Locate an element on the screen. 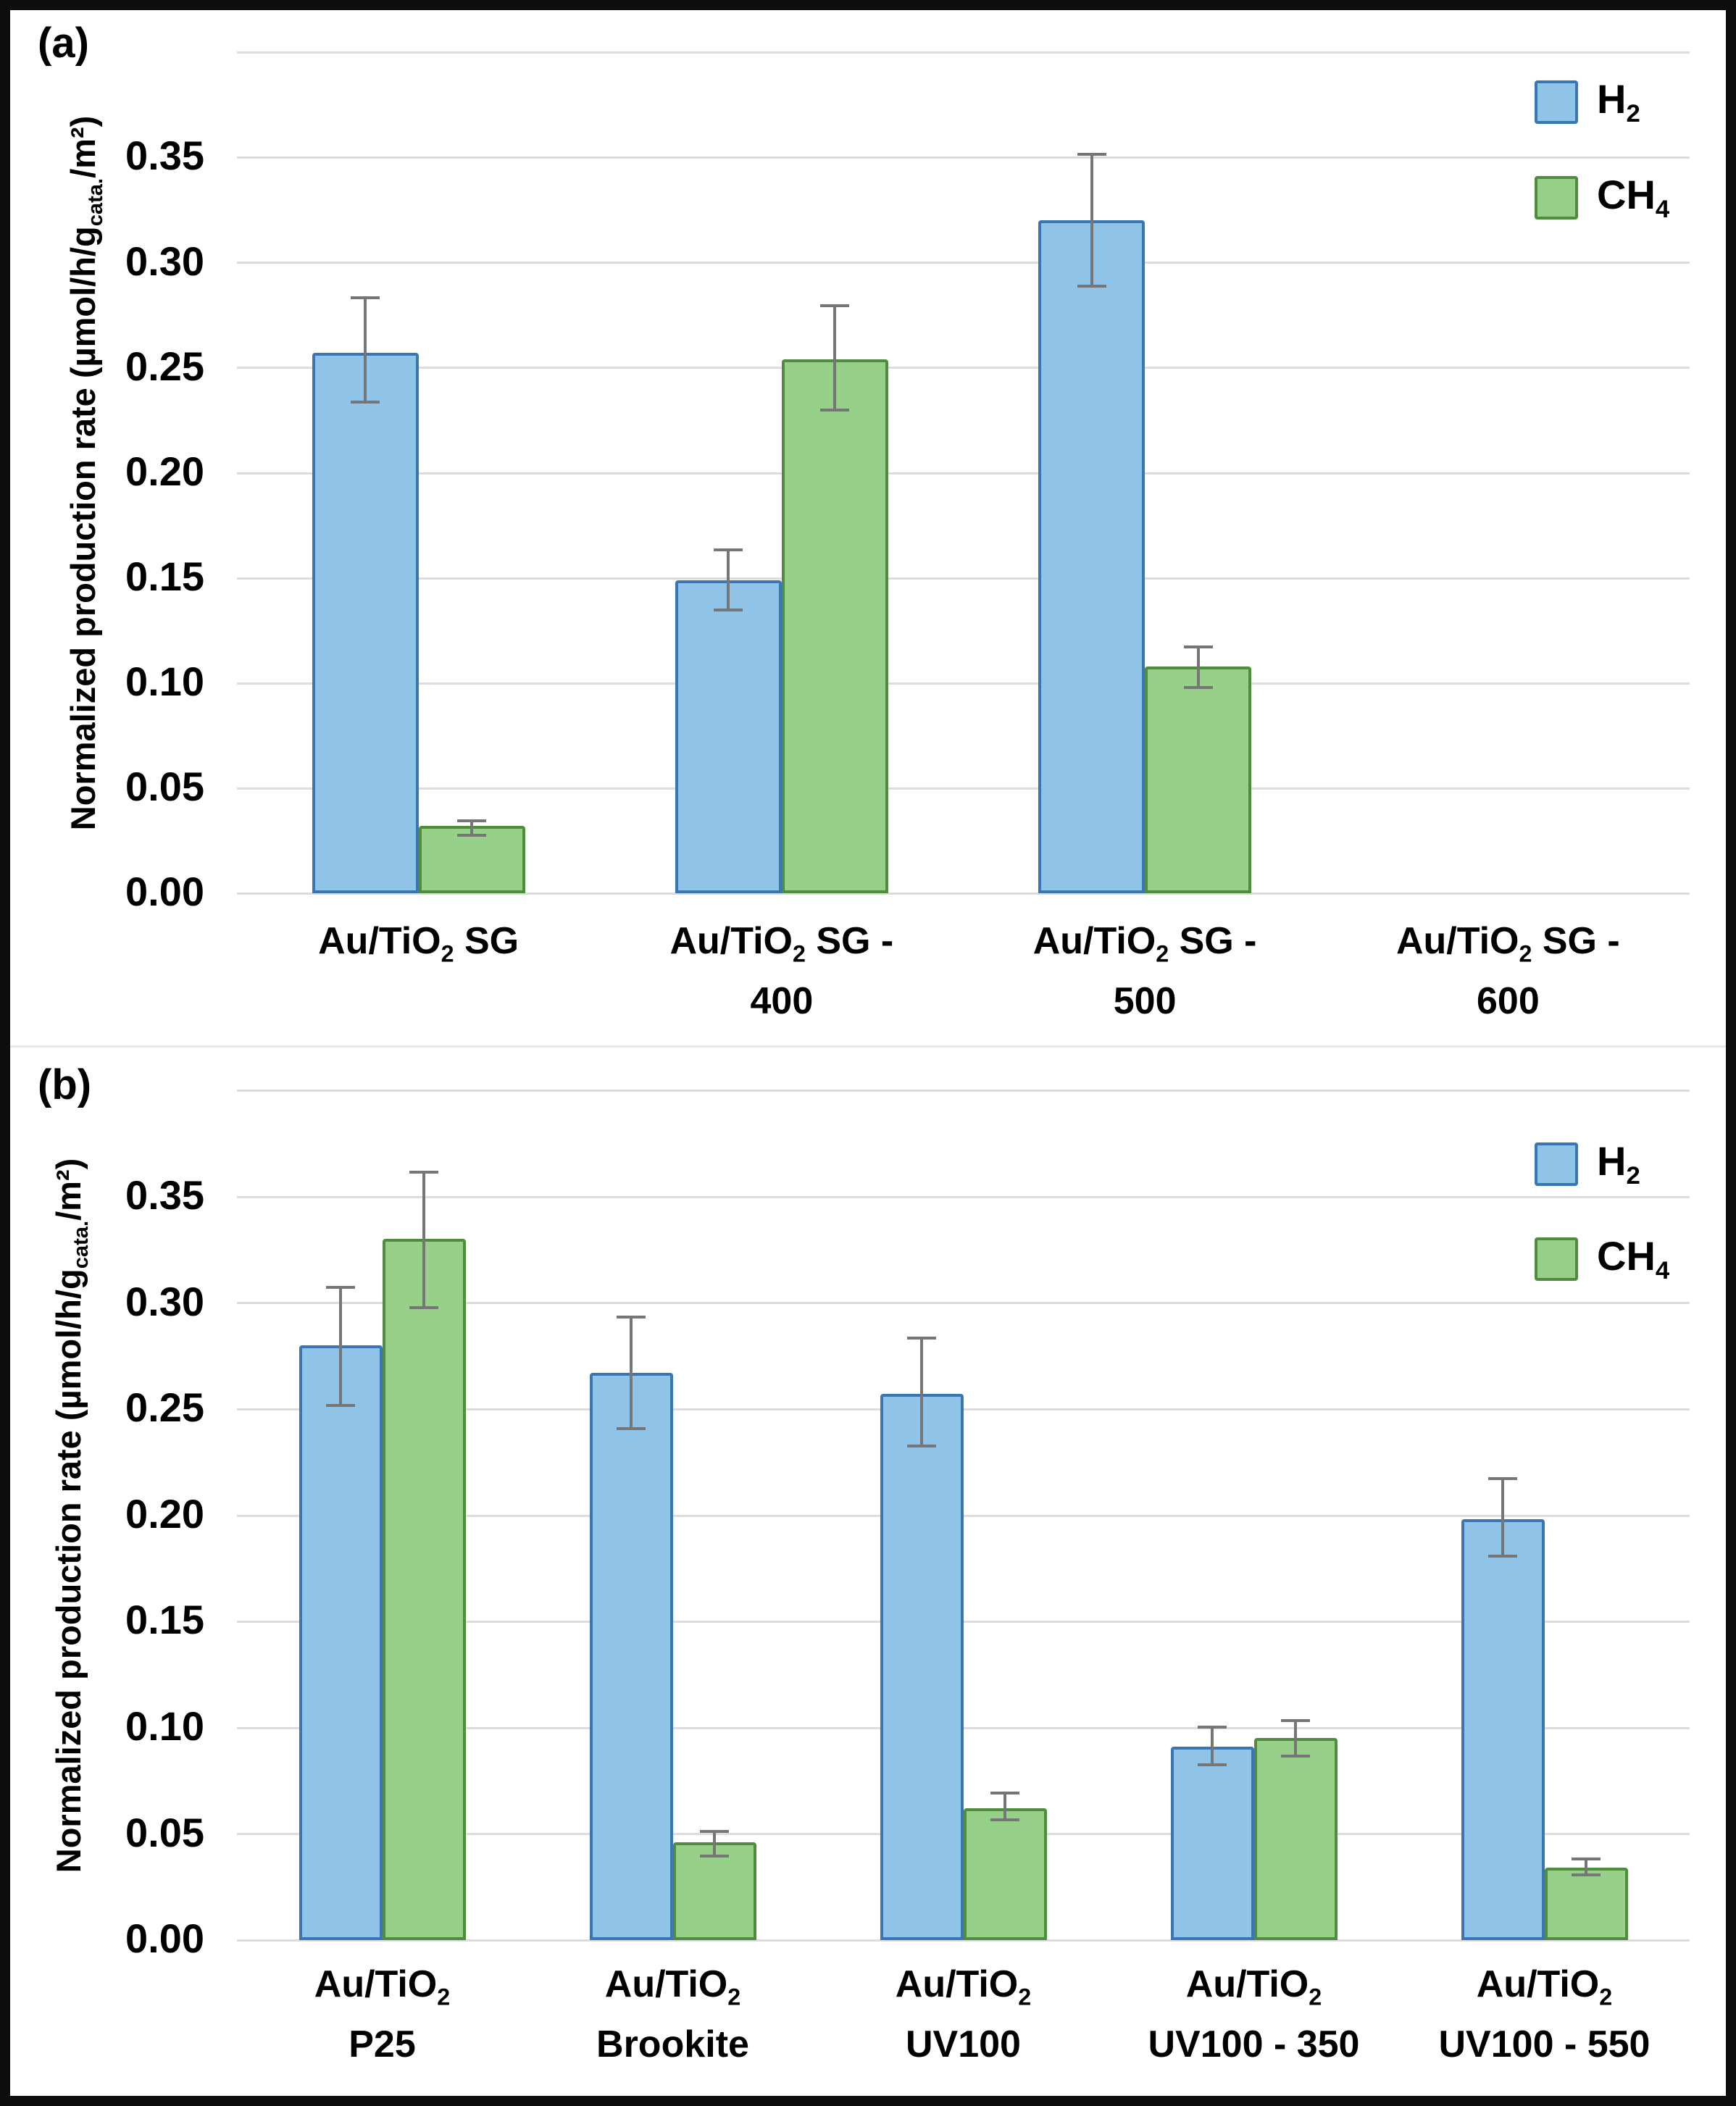  text-segment: /m²) is located at coordinates (68, 1190).